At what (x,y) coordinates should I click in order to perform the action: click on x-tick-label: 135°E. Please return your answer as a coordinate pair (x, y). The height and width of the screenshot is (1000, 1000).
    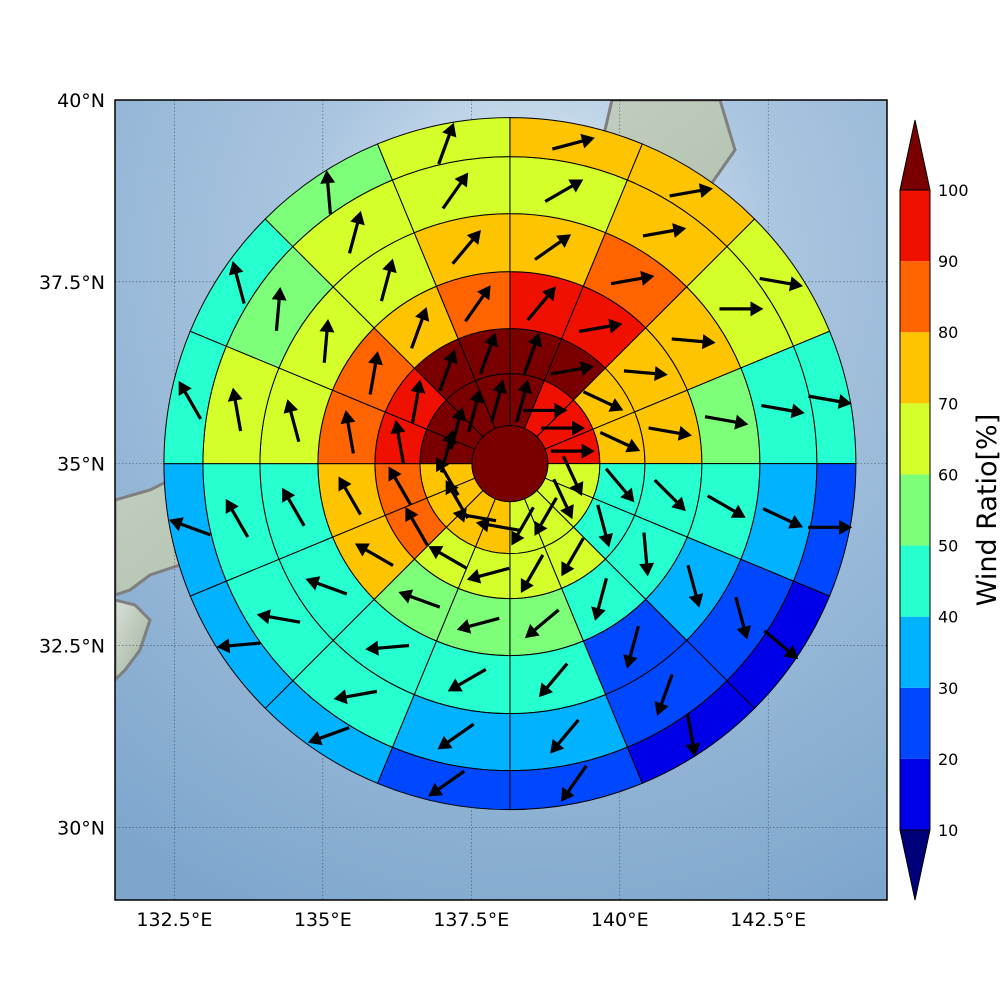
    Looking at the image, I should click on (323, 920).